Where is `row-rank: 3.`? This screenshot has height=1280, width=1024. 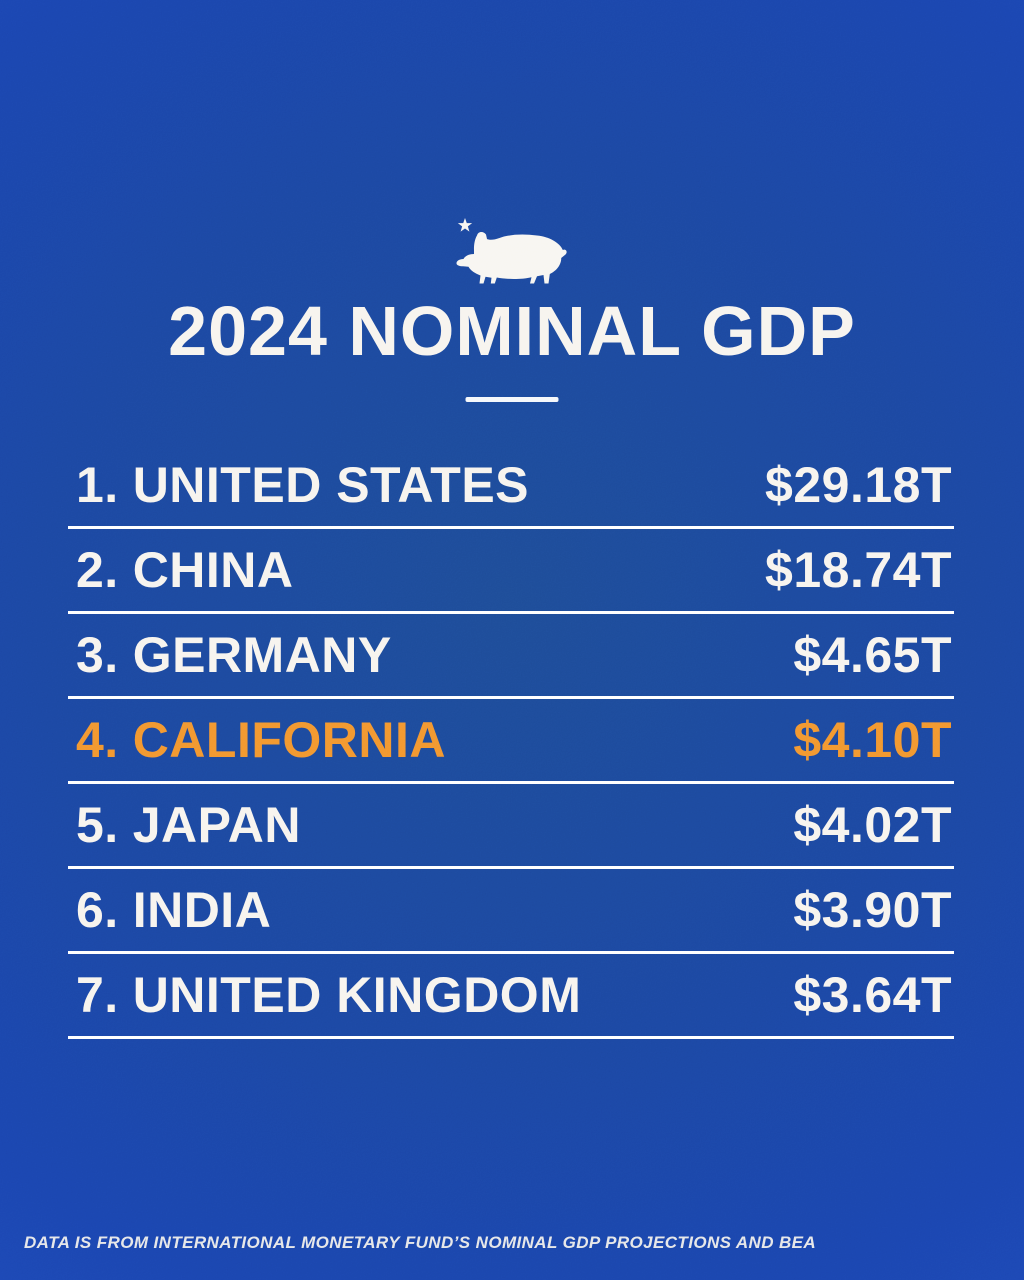 row-rank: 3. is located at coordinates (97, 655).